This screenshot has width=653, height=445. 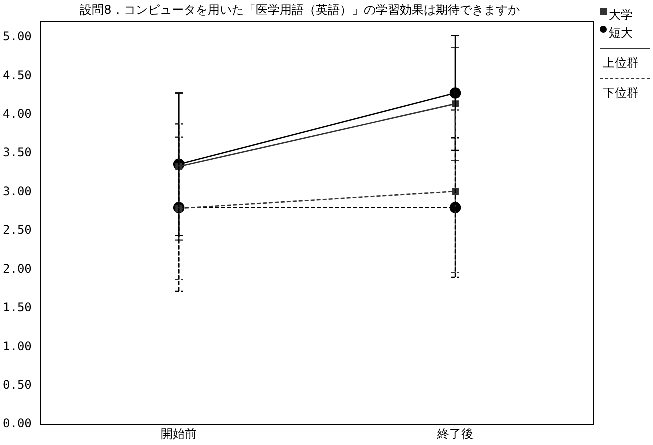 What do you see at coordinates (300, 10) in the screenshot?
I see `chart-title: 設問8．コンピュータを用いた「医学用語（英語）」の学習効果は期待できますか` at bounding box center [300, 10].